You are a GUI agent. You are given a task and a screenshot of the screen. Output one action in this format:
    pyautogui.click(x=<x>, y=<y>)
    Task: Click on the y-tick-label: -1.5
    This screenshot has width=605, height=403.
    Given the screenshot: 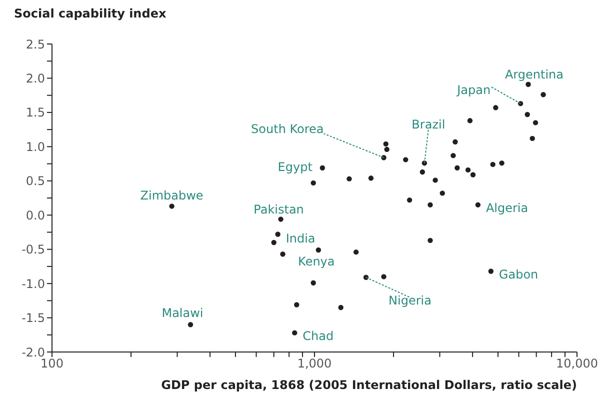 What is the action you would take?
    pyautogui.click(x=33, y=318)
    